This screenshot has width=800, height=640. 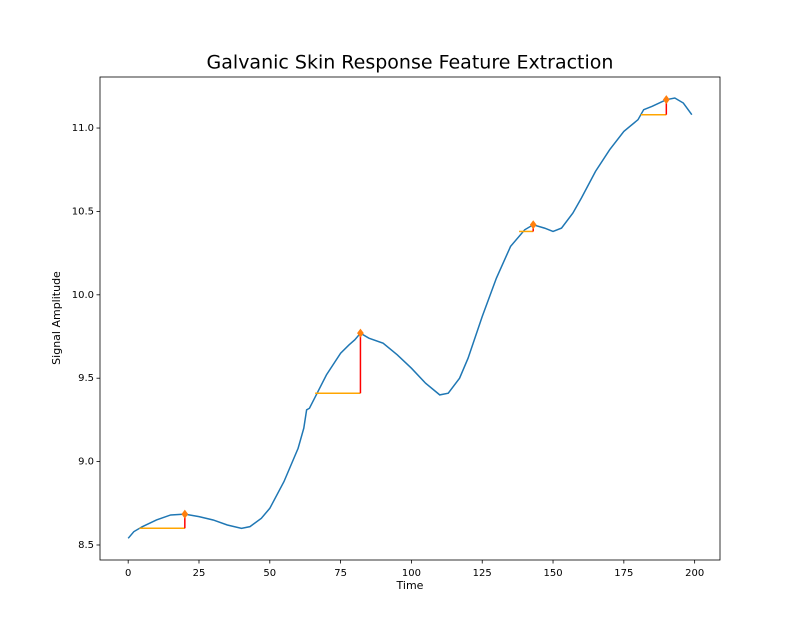 I want to click on x-tick-label: 200, so click(x=694, y=573).